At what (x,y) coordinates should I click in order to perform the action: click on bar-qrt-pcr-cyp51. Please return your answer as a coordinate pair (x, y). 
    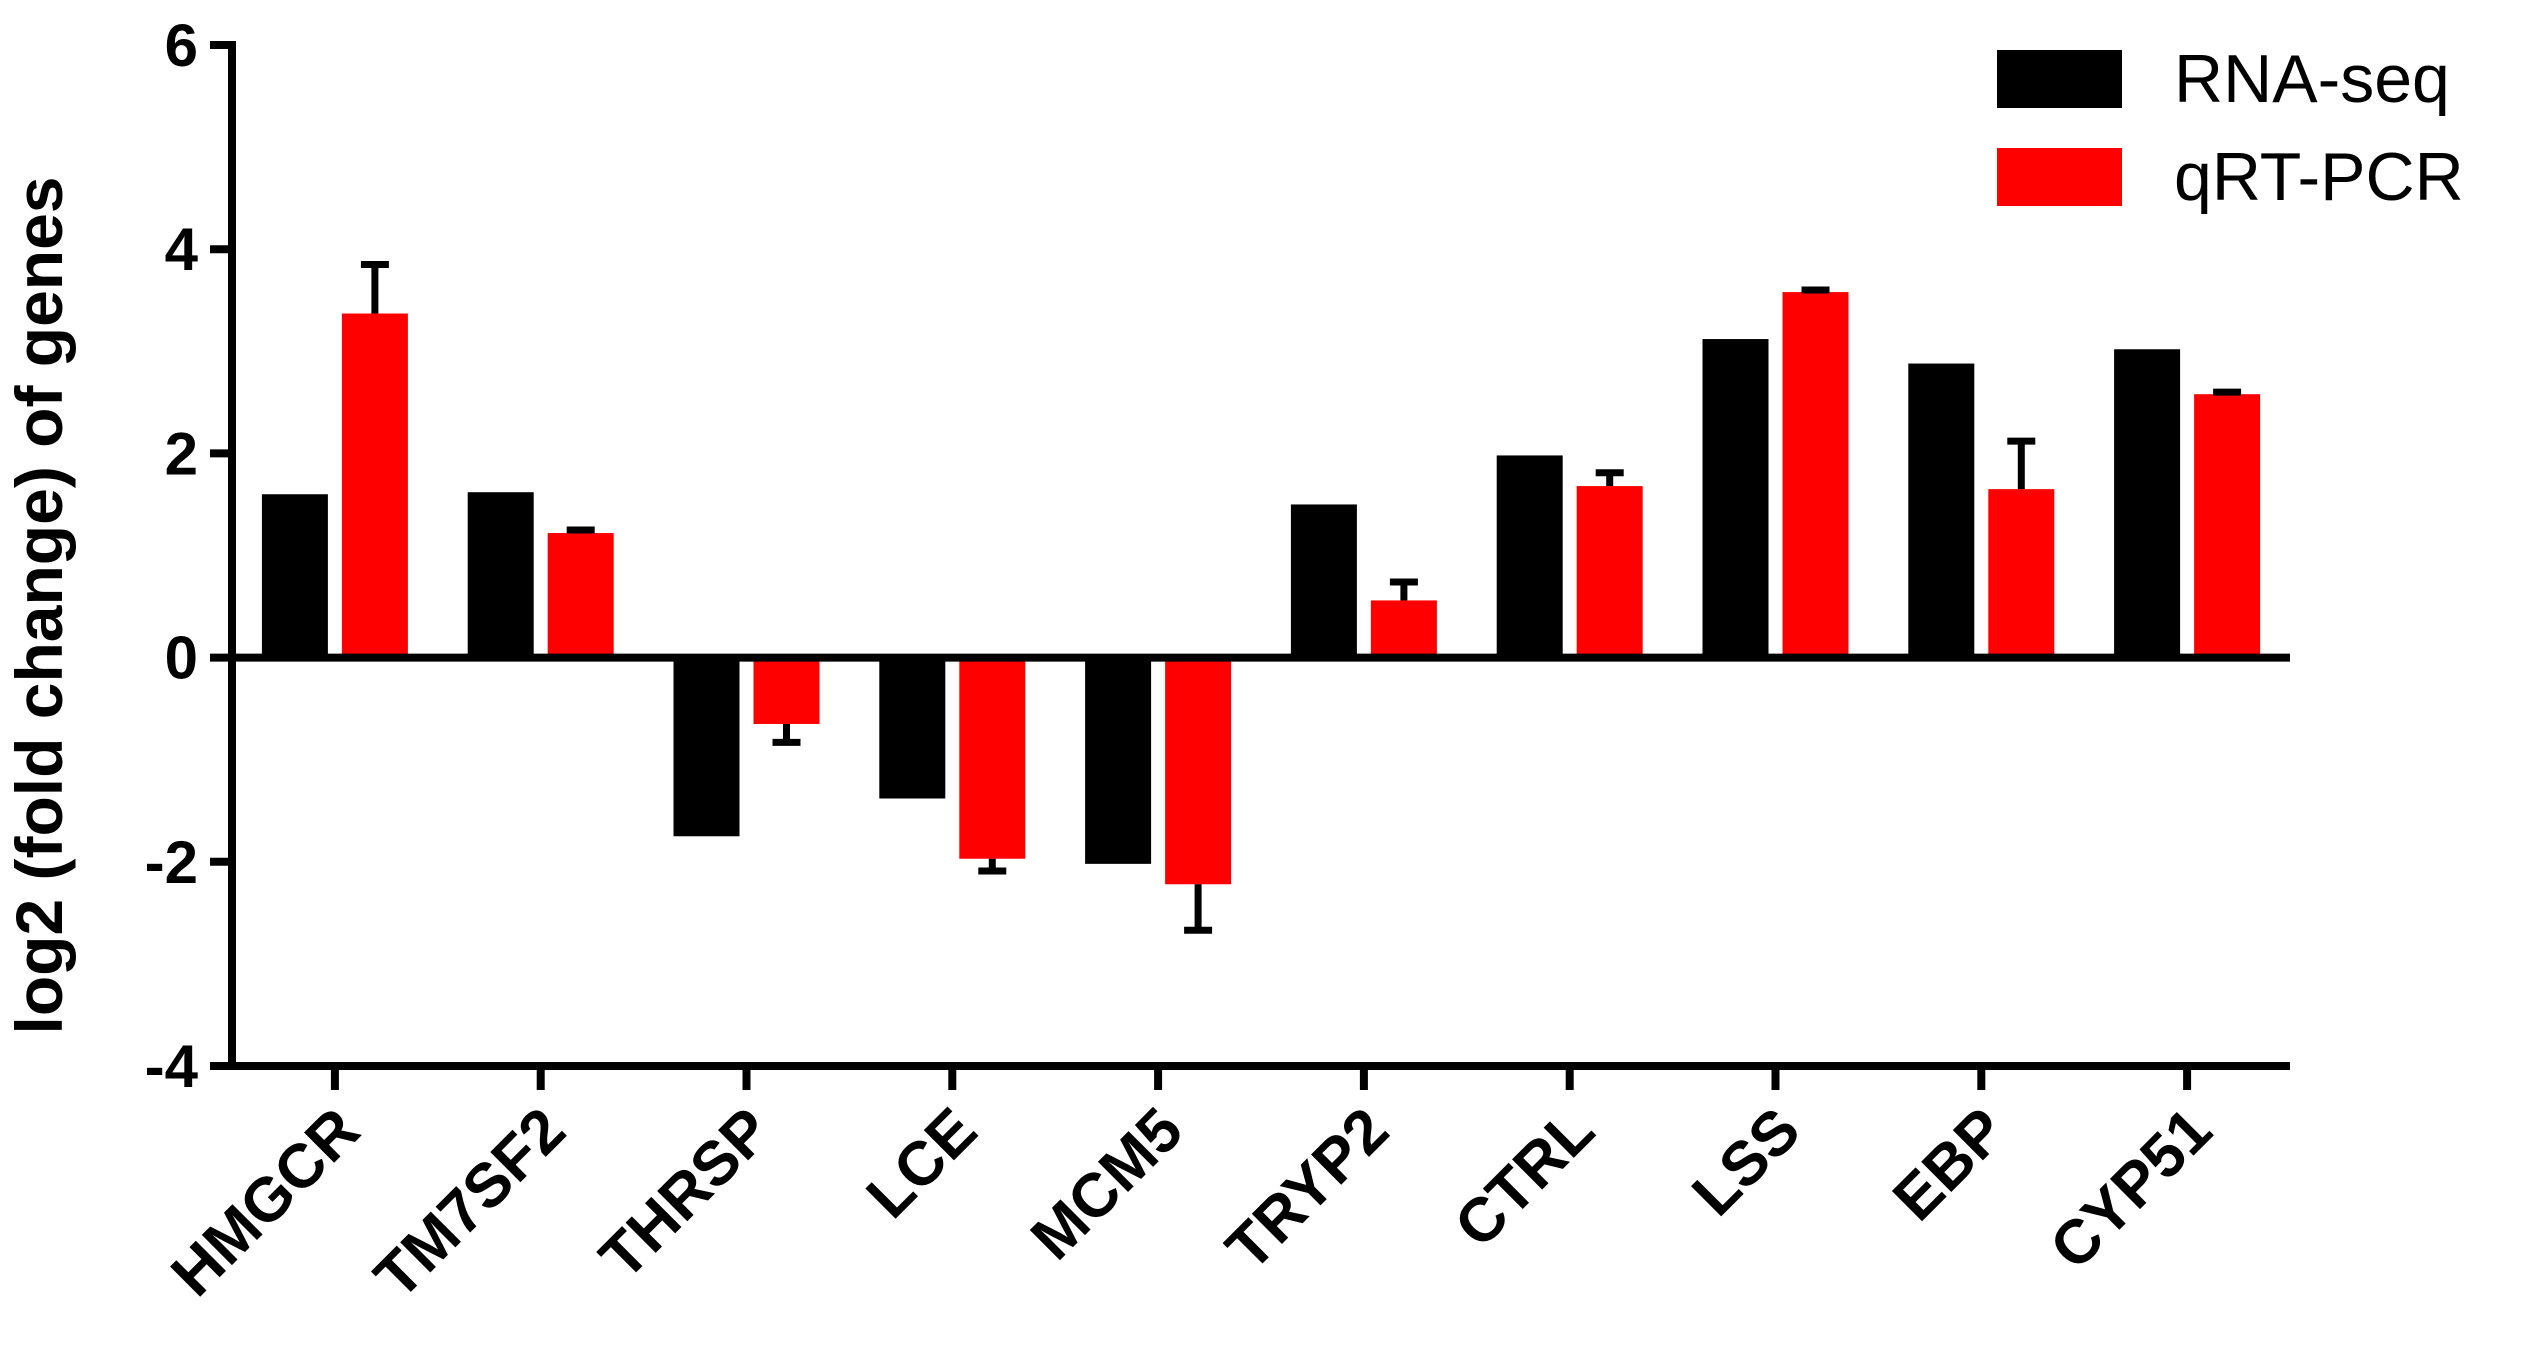
    Looking at the image, I should click on (2227, 526).